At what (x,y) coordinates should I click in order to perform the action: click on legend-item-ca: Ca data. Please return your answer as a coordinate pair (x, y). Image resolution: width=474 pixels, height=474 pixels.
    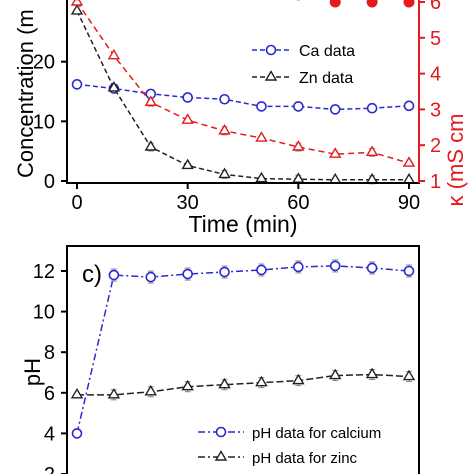
    Looking at the image, I should click on (303, 51).